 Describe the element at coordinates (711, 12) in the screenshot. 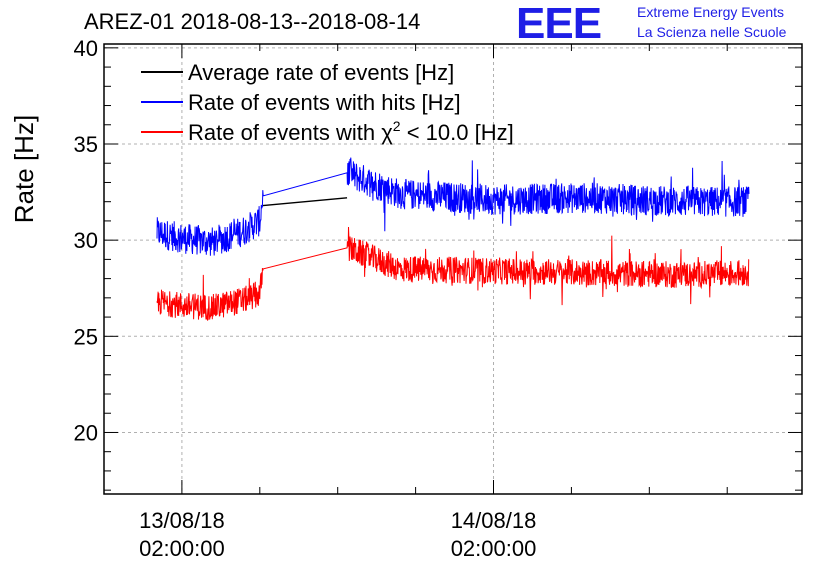

I see `logo-line-1: Extreme Energy Events` at that location.